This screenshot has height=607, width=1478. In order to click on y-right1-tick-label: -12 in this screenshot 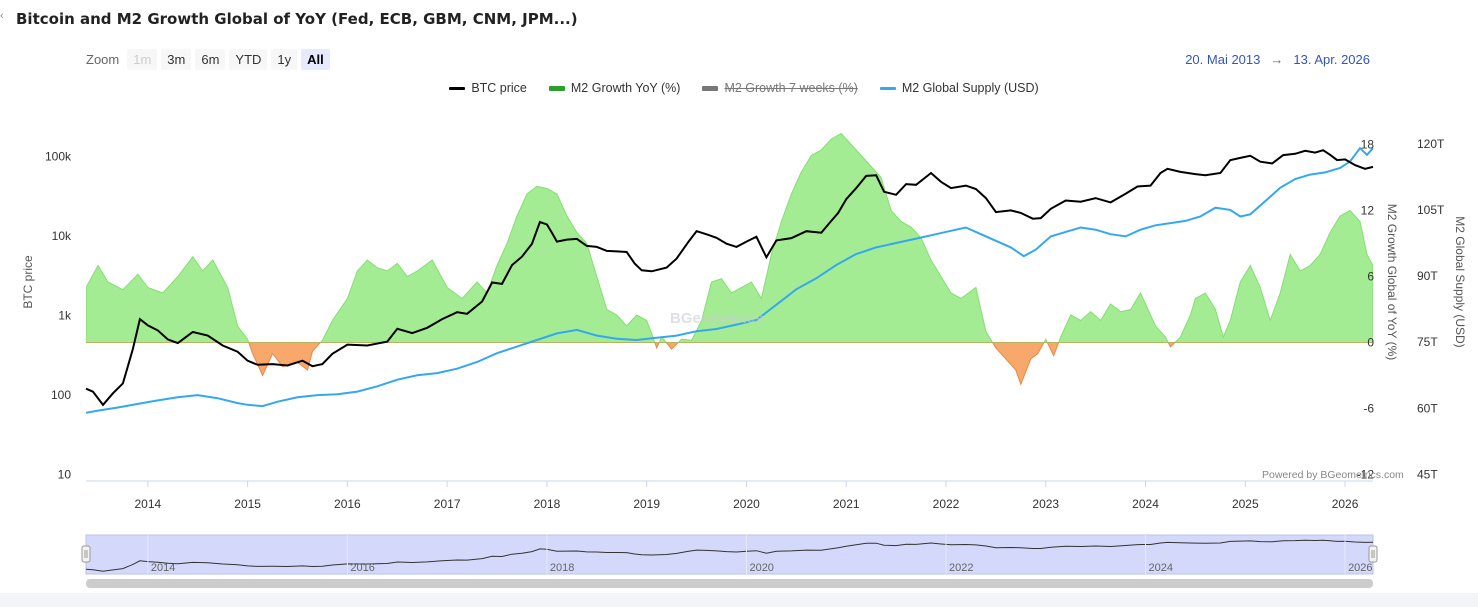, I will do `click(1366, 475)`.